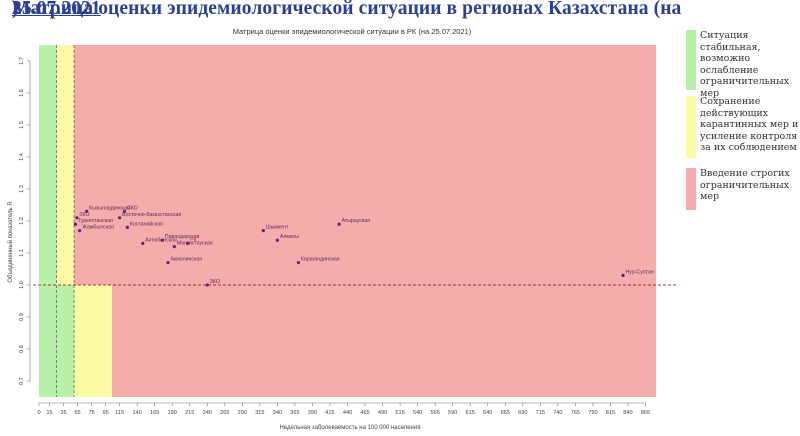 The height and width of the screenshot is (436, 800). What do you see at coordinates (215, 282) in the screenshot?
I see `point-label-12: ЗКО` at bounding box center [215, 282].